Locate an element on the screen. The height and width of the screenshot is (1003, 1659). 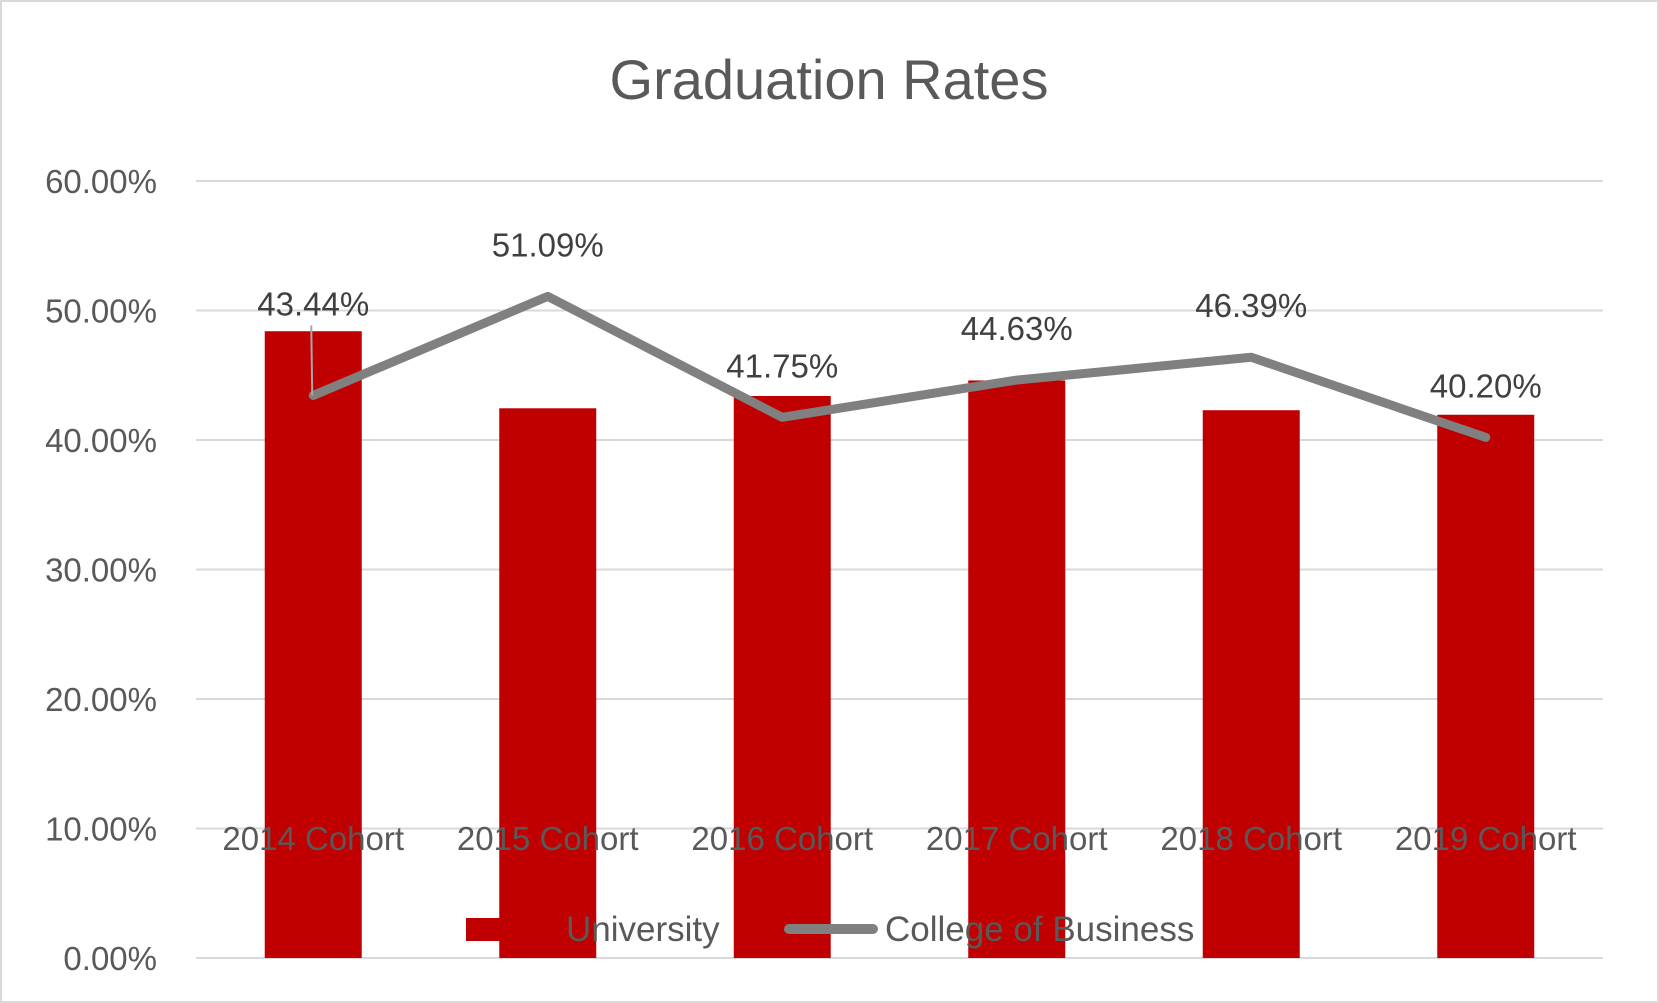
legend: University College of Business is located at coordinates (830, 929).